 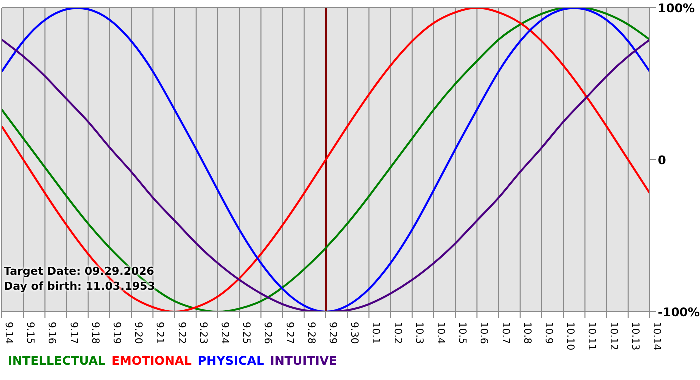 What do you see at coordinates (354, 333) in the screenshot?
I see `x-tick-label: 9.30` at bounding box center [354, 333].